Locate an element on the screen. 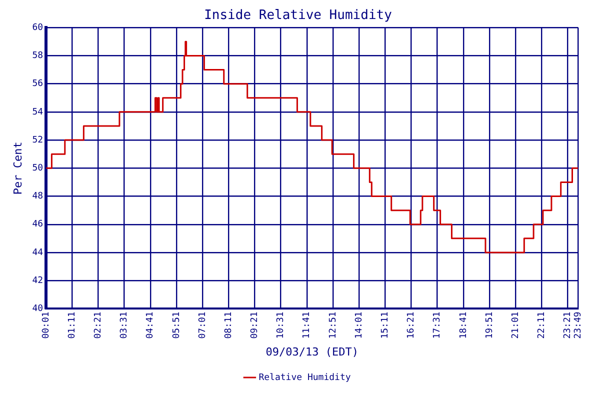 This screenshot has width=600, height=400. x-tick-label: 23:49 is located at coordinates (579, 325).